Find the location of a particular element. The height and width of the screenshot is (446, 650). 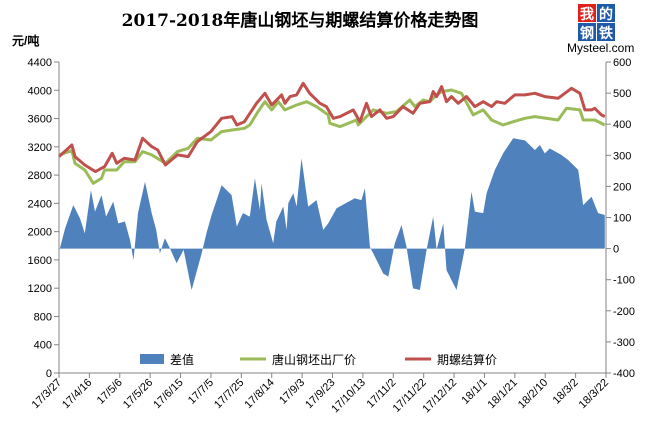

x-tick-label: 17/4/16 is located at coordinates (77, 394).